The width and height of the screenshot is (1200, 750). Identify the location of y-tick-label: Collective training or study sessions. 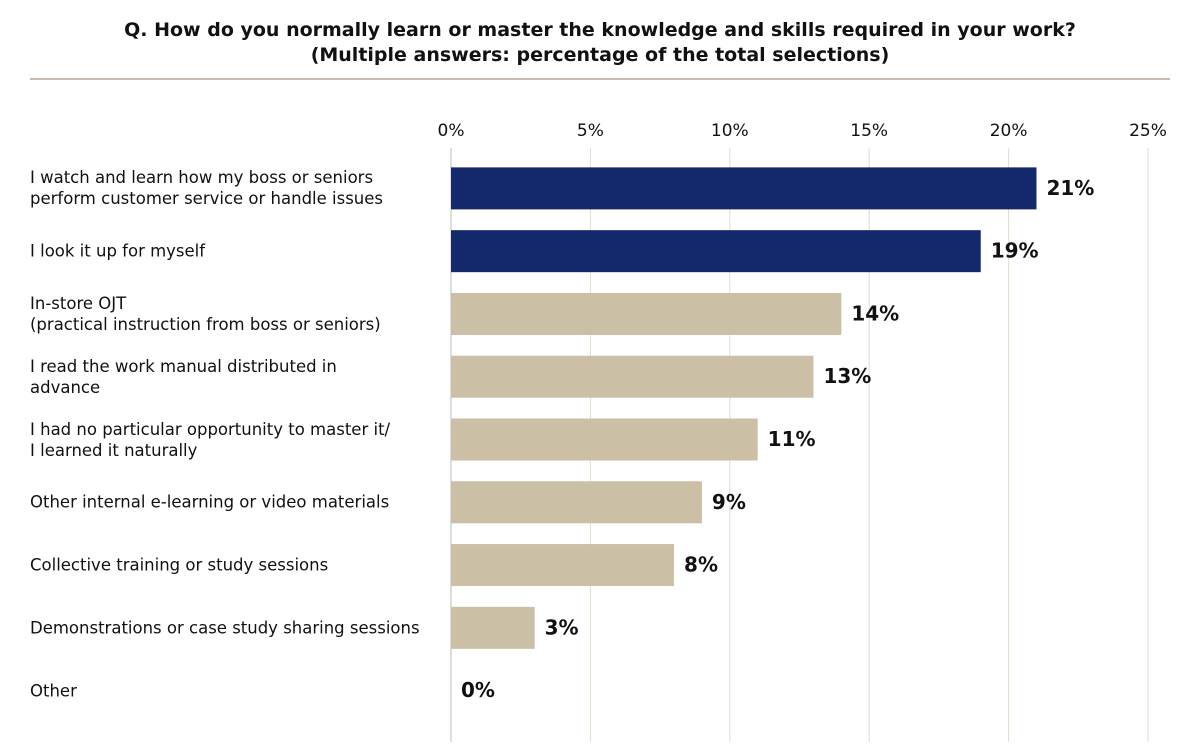
(179, 565).